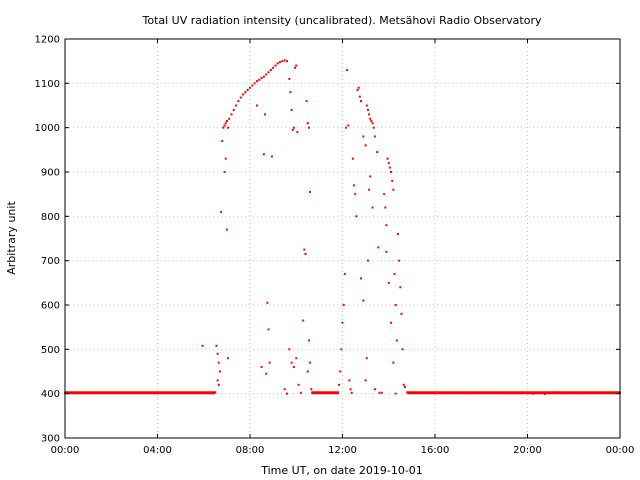  Describe the element at coordinates (65, 450) in the screenshot. I see `x-tick-label: 00:00` at that location.